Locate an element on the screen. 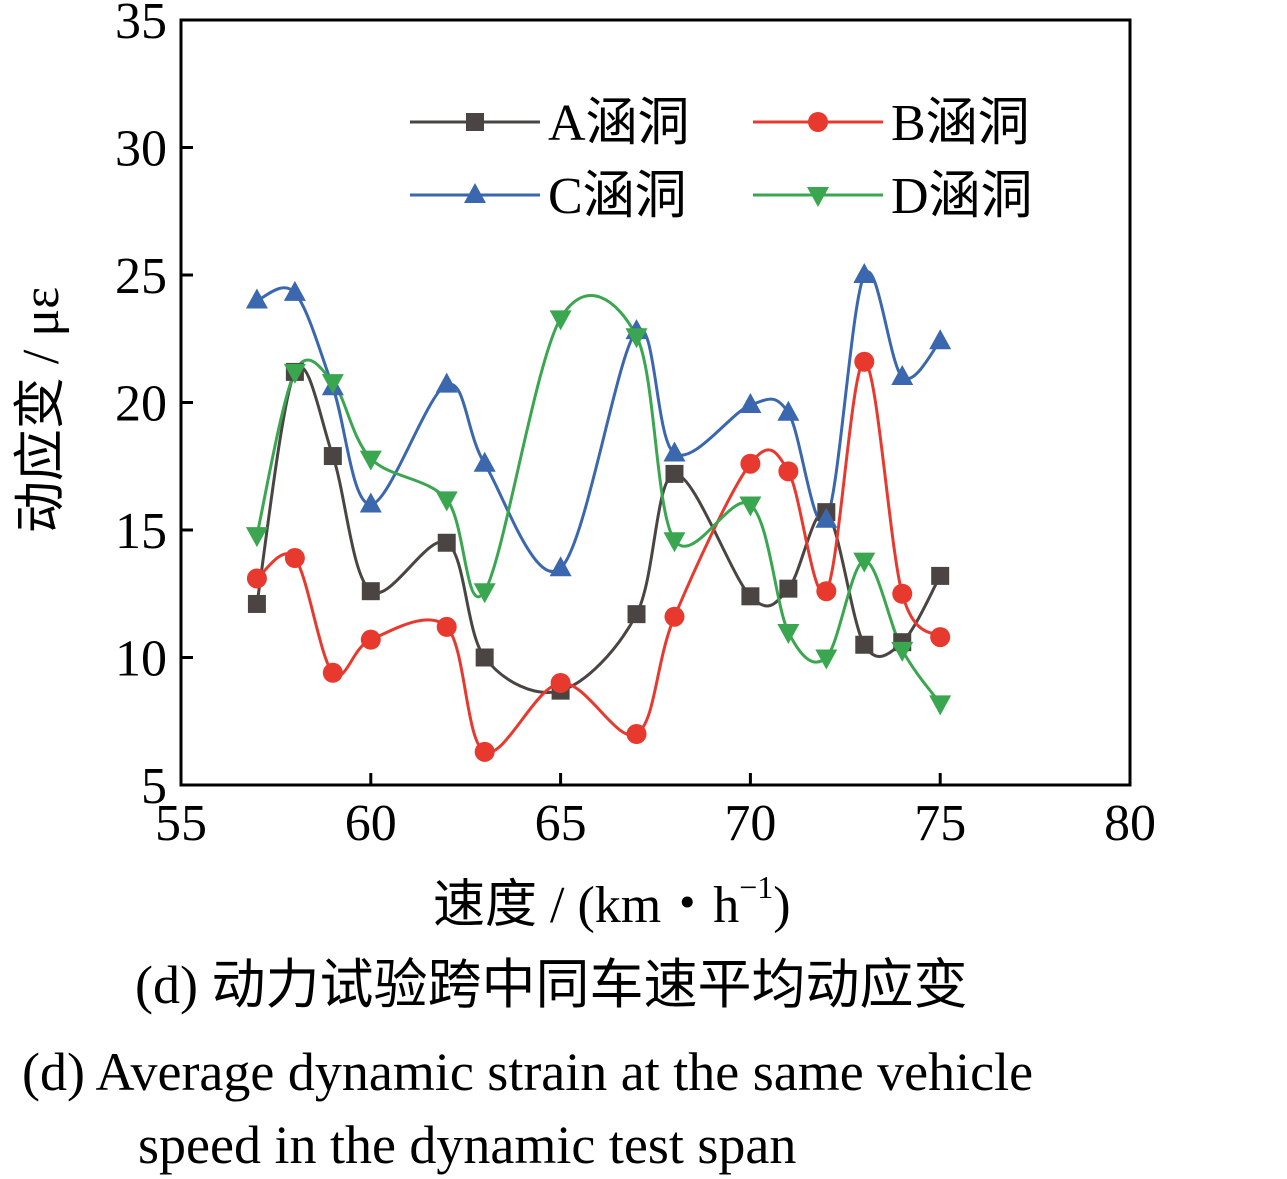  y-tick-label: 30 is located at coordinates (141, 149).